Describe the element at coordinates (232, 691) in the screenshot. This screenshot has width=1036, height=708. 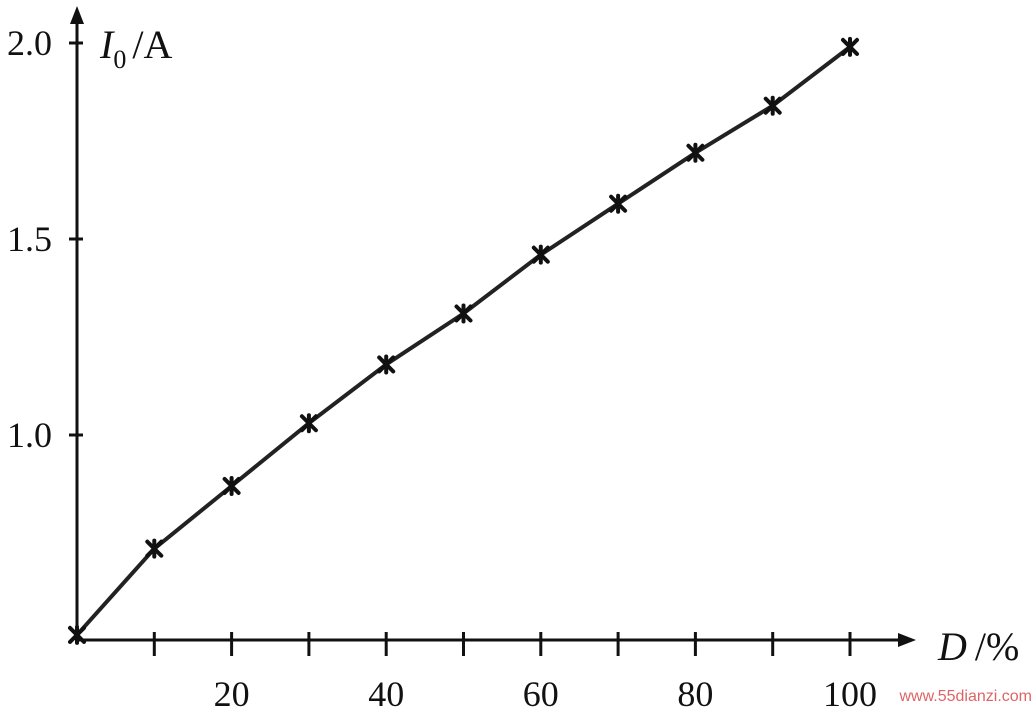
I see `x-tick-label: 20` at that location.